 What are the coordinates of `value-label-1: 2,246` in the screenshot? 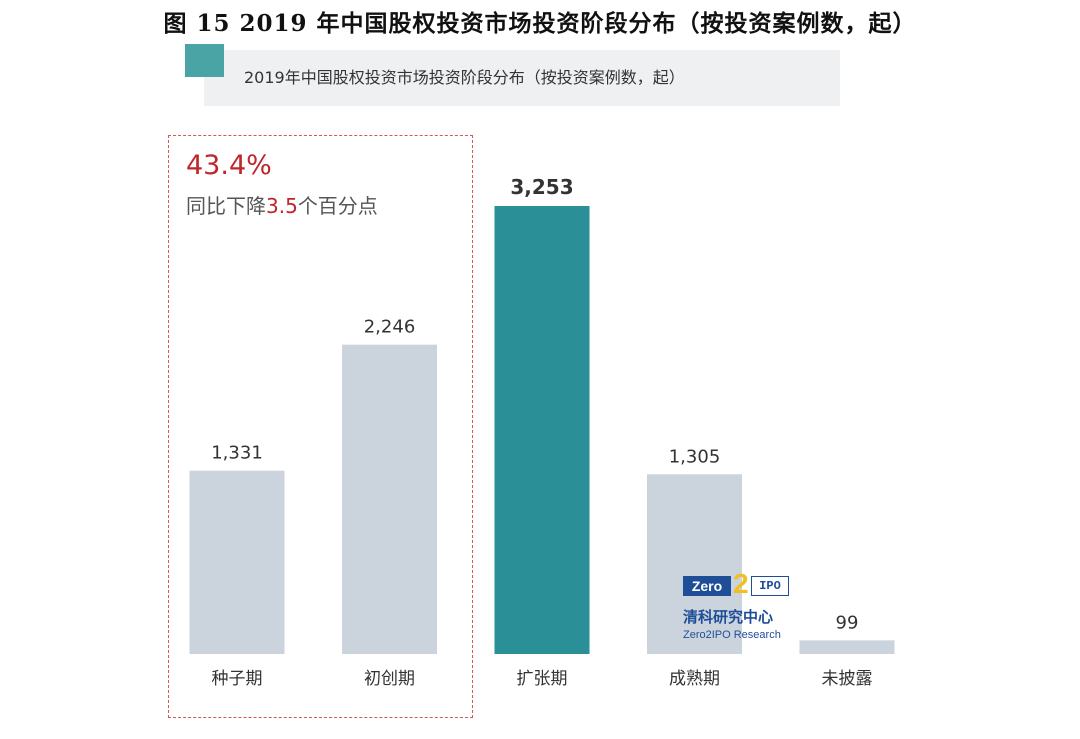 It's located at (390, 327).